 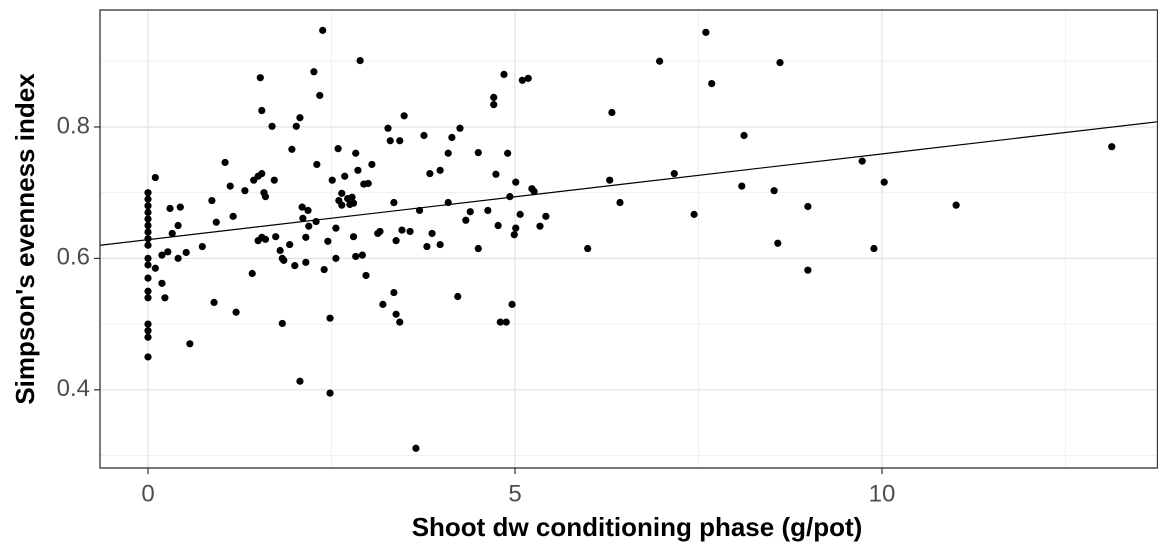 I want to click on y-tick-label: 0.6, so click(x=73, y=257).